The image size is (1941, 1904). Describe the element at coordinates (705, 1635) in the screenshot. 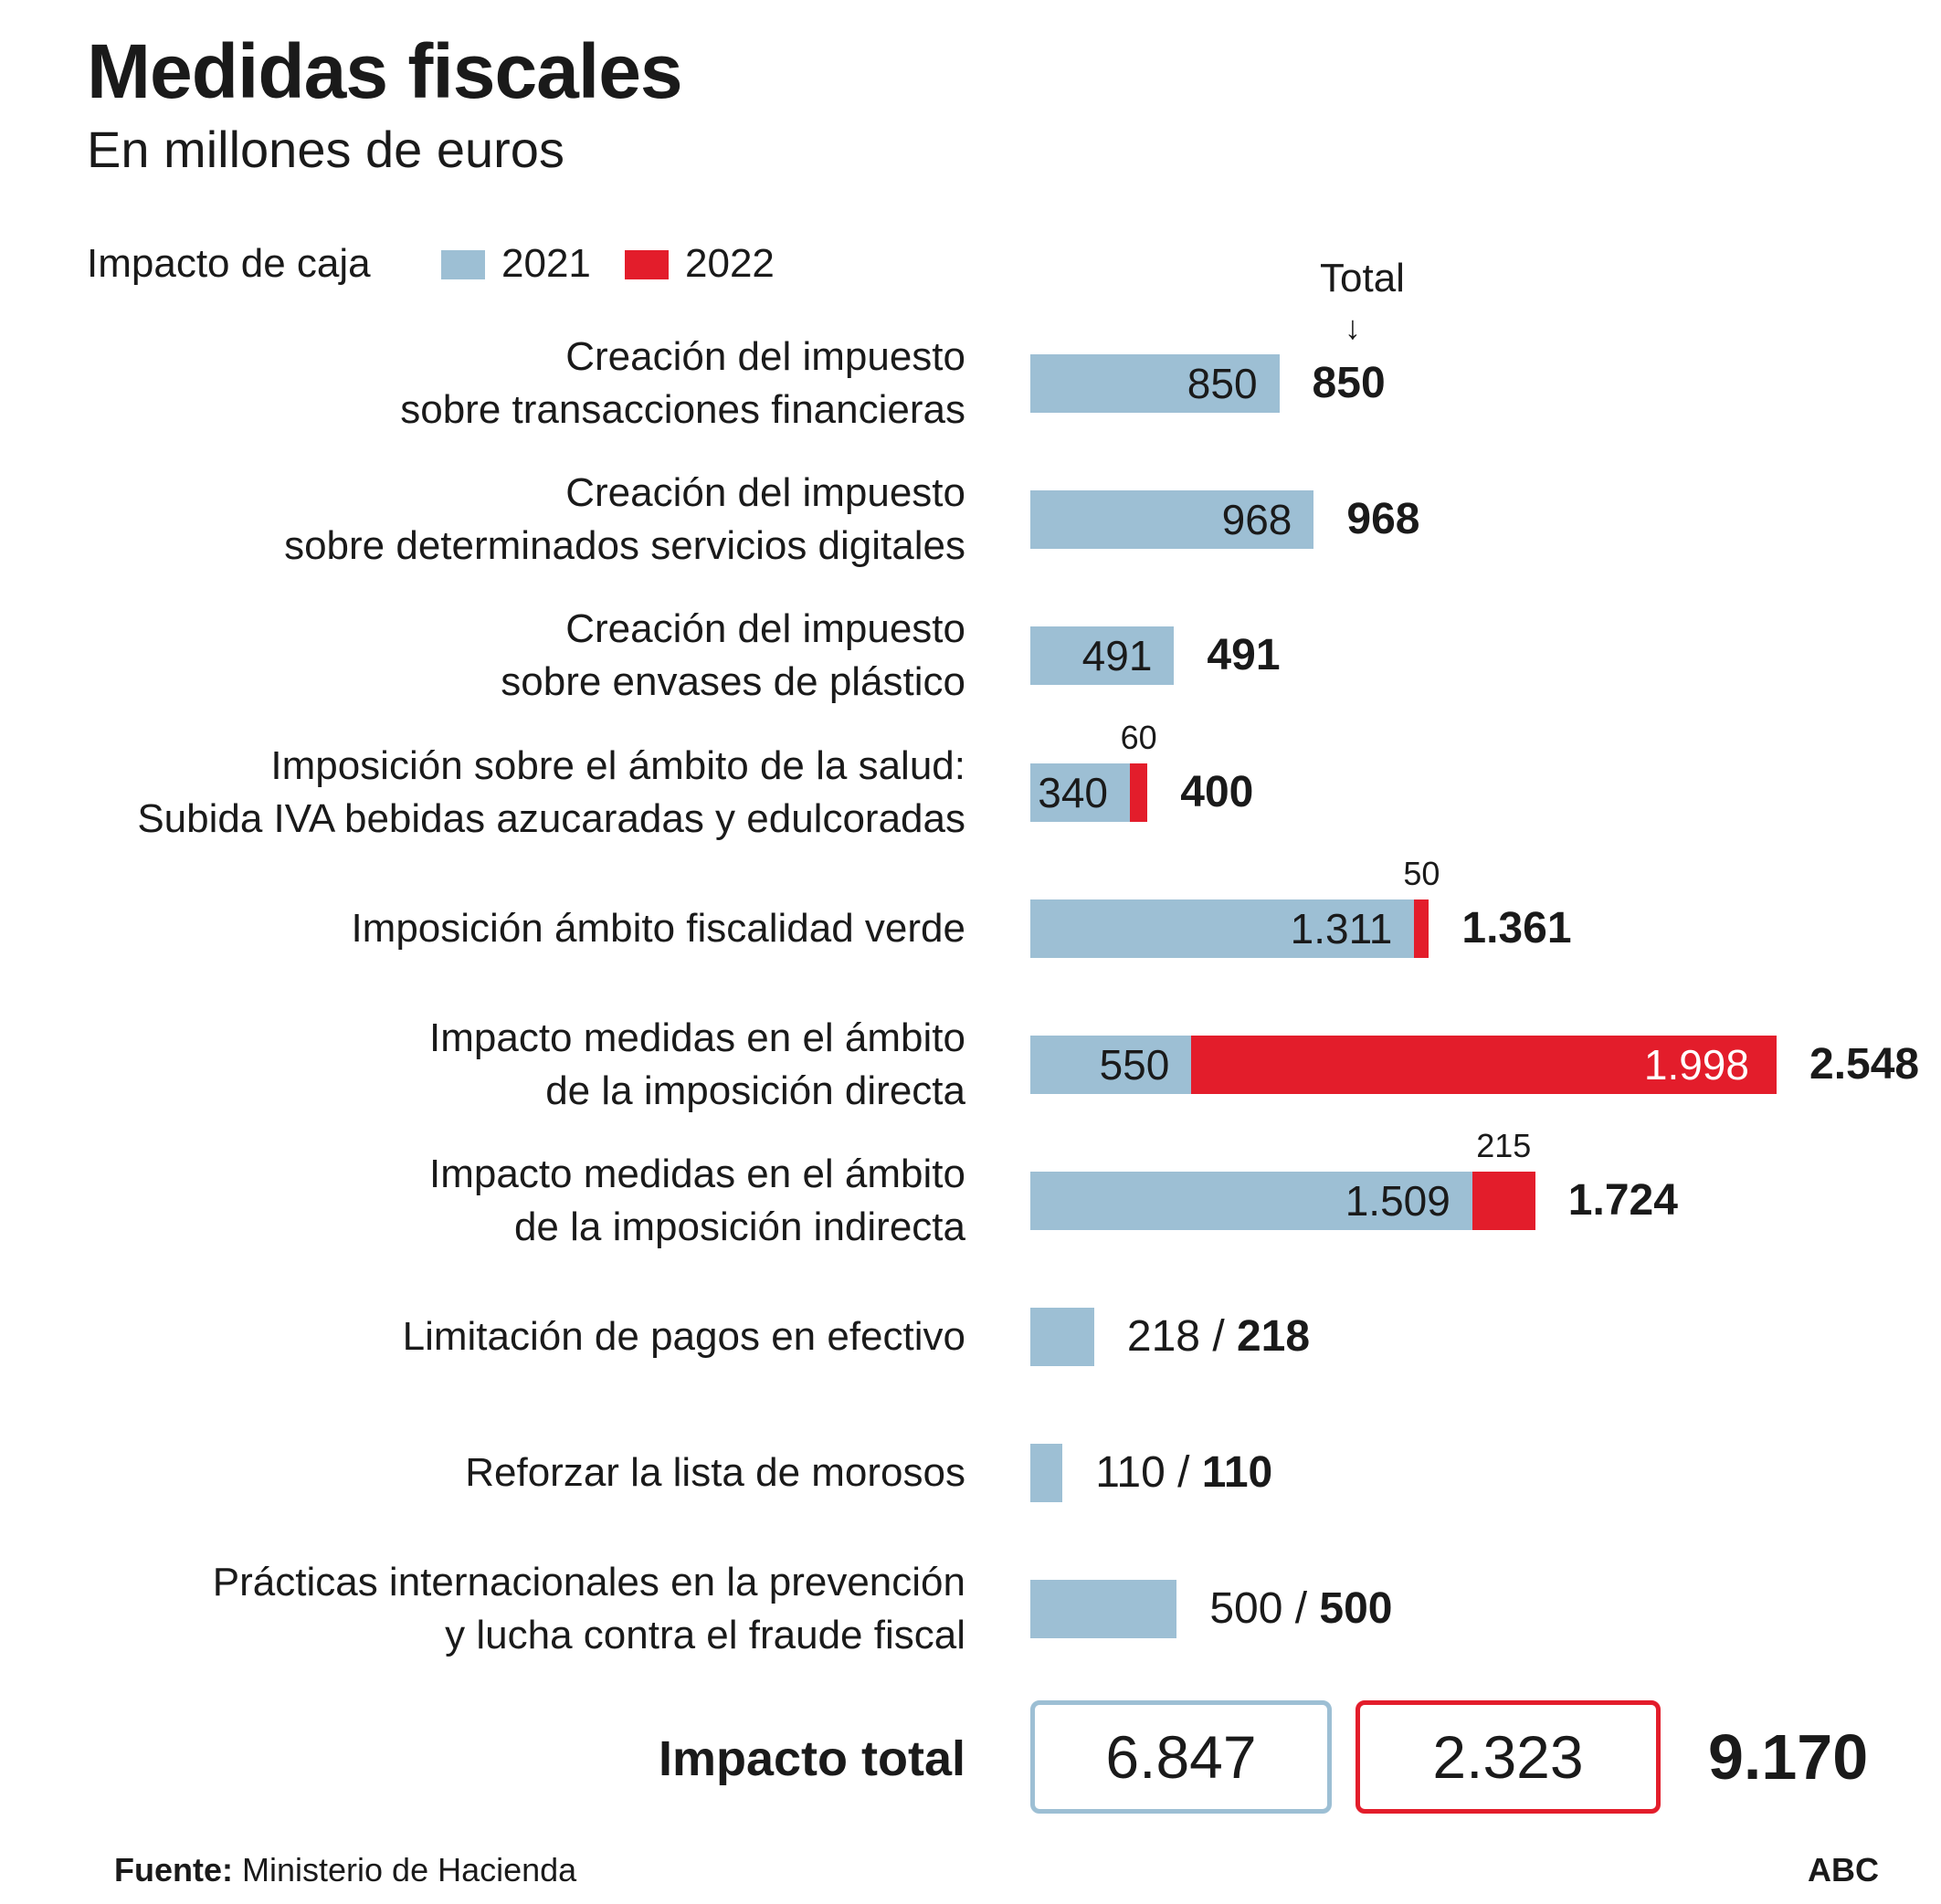

I see `row-label-line-2: y lucha contra el fraude fiscal` at that location.